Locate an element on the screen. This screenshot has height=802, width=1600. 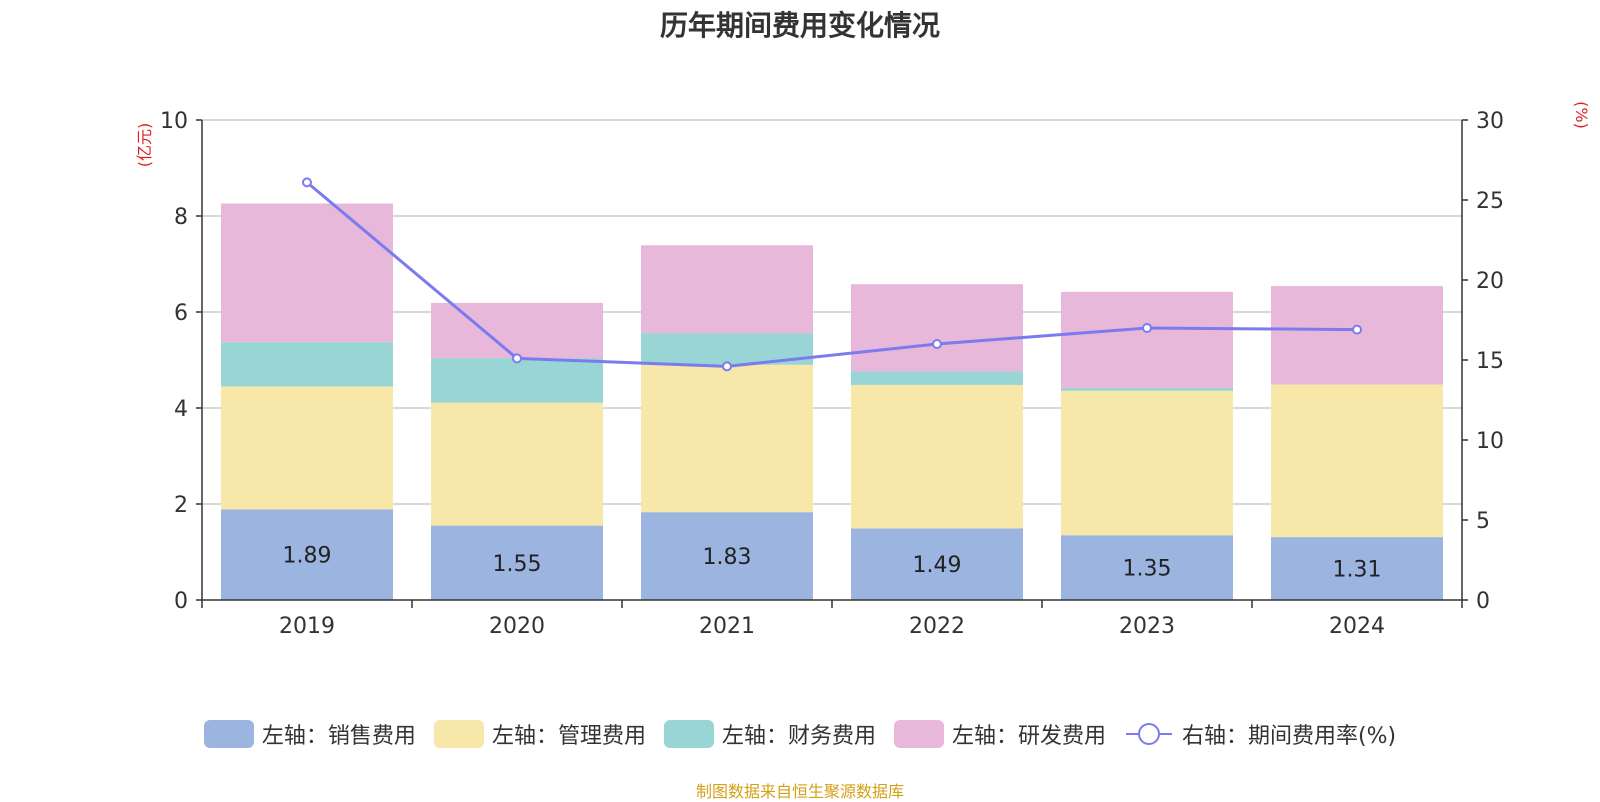
right-axis-unit: (%) is located at coordinates (1581, 115).